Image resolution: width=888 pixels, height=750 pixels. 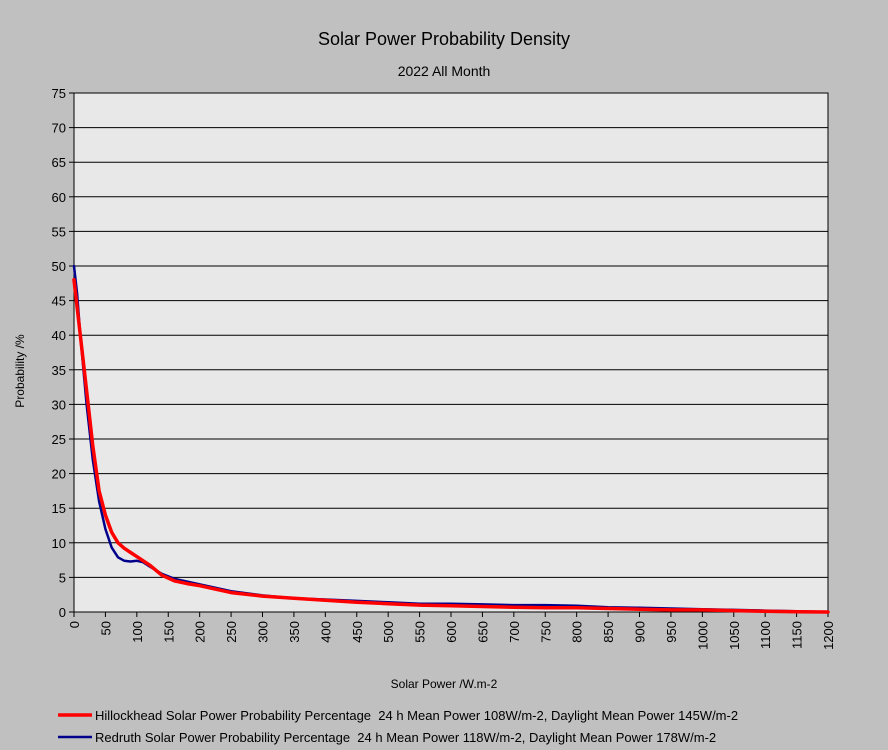 I want to click on y-tick-label-15: 15, so click(x=59, y=508).